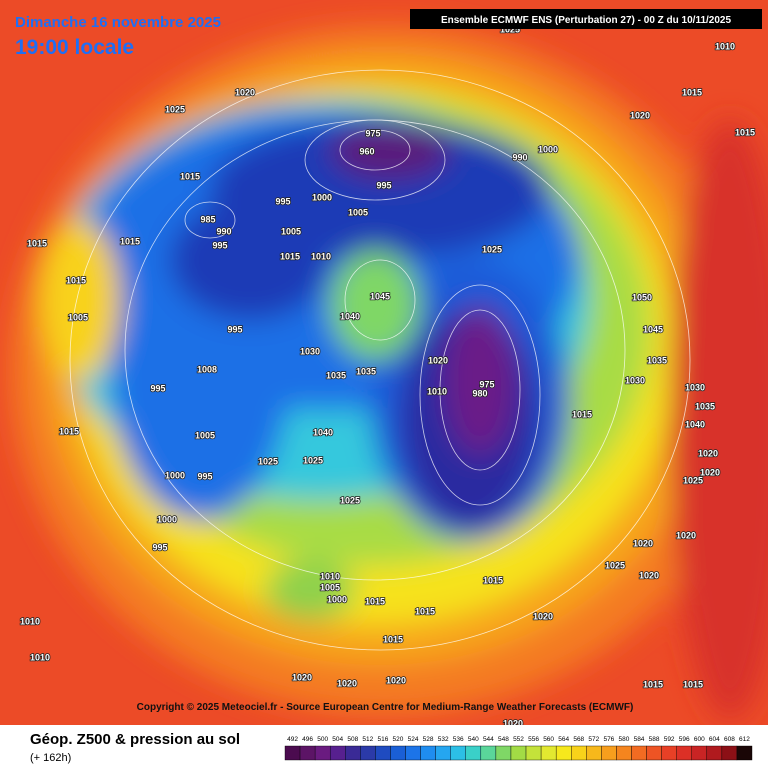 Image resolution: width=768 pixels, height=773 pixels. What do you see at coordinates (118, 22) in the screenshot?
I see `date: Dimanche 16 novembre 2025` at bounding box center [118, 22].